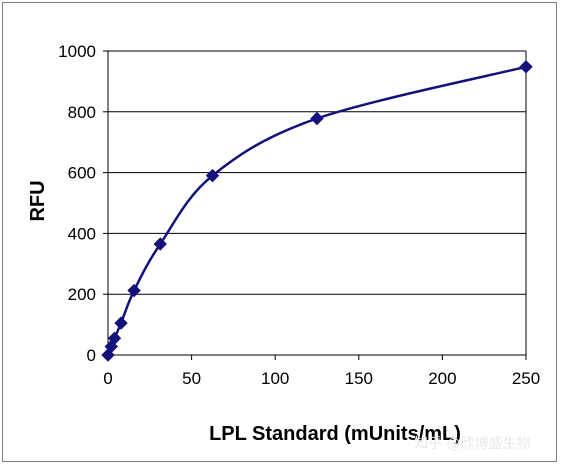  What do you see at coordinates (82, 233) in the screenshot?
I see `y-tick-label-400: 400` at bounding box center [82, 233].